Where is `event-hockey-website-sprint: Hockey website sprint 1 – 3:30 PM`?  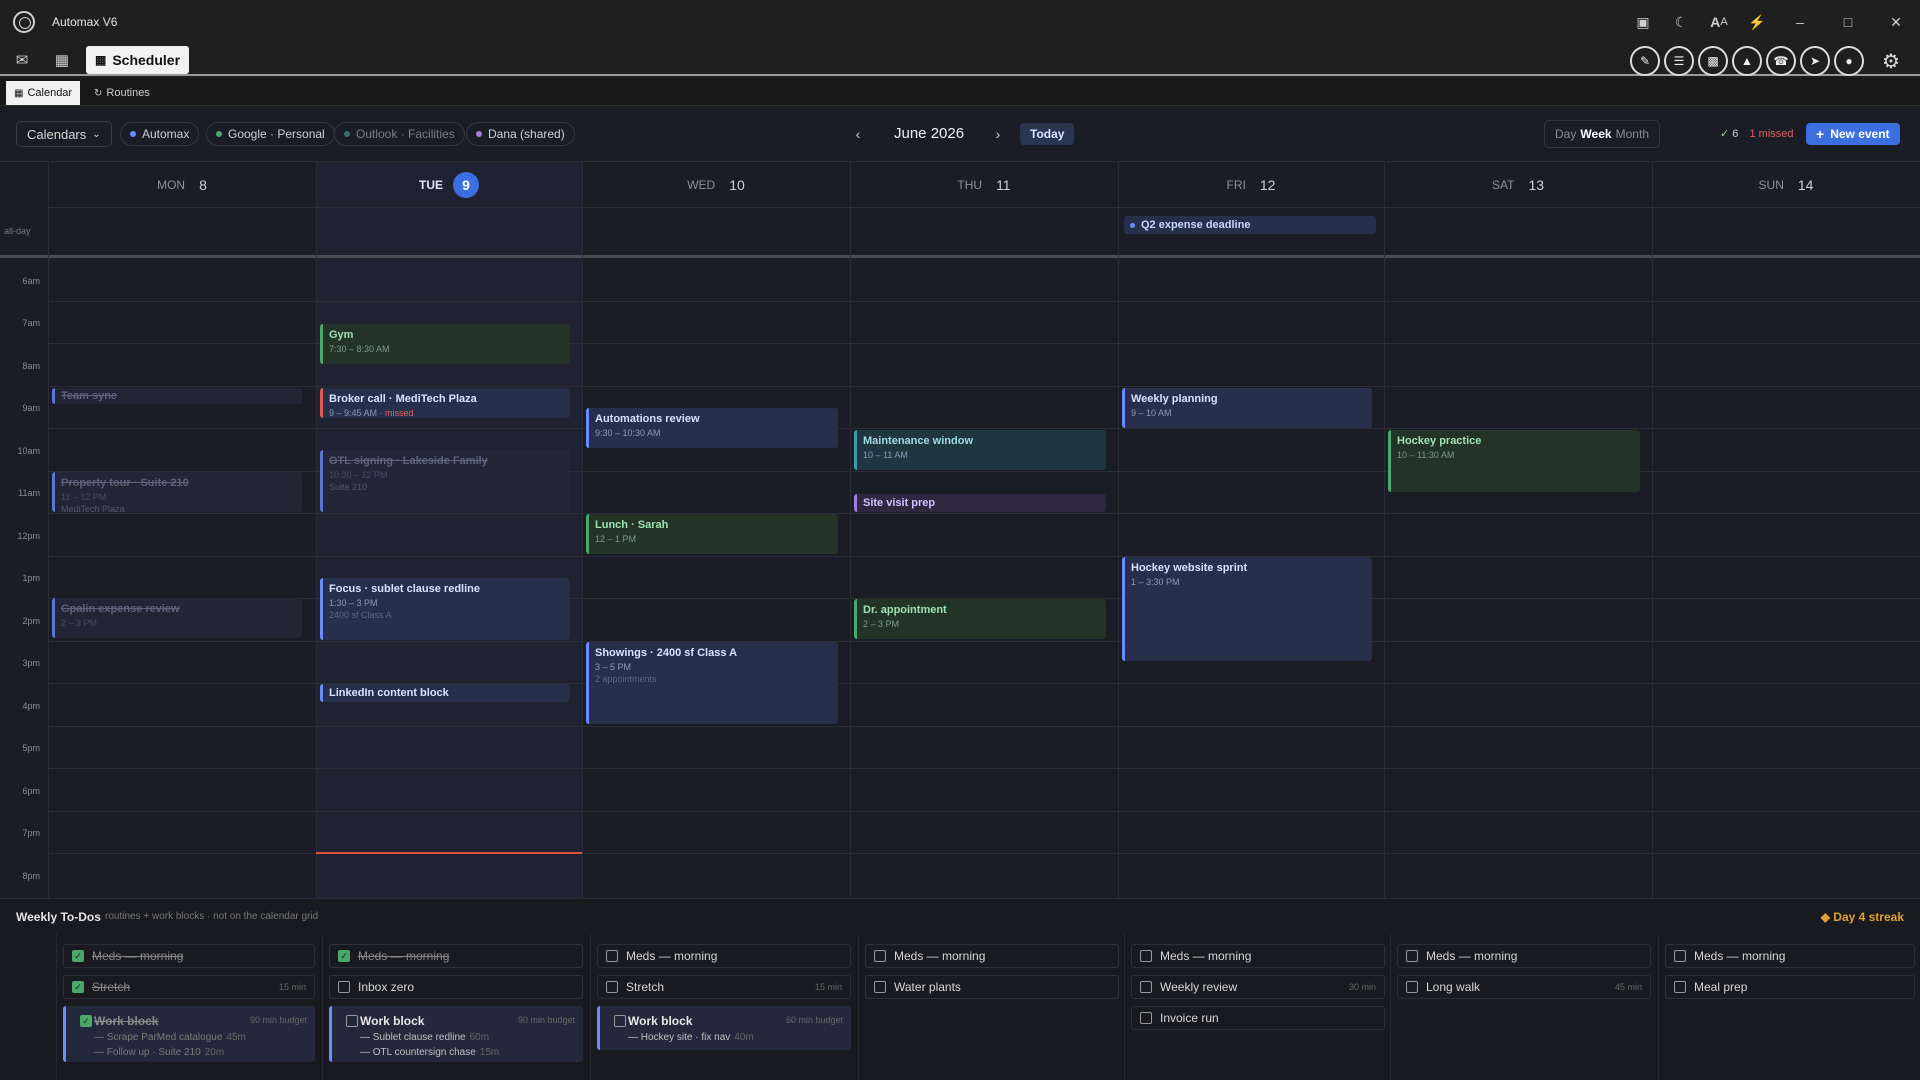
event-hockey-website-sprint: Hockey website sprint 1 – 3:30 PM is located at coordinates (1247, 609).